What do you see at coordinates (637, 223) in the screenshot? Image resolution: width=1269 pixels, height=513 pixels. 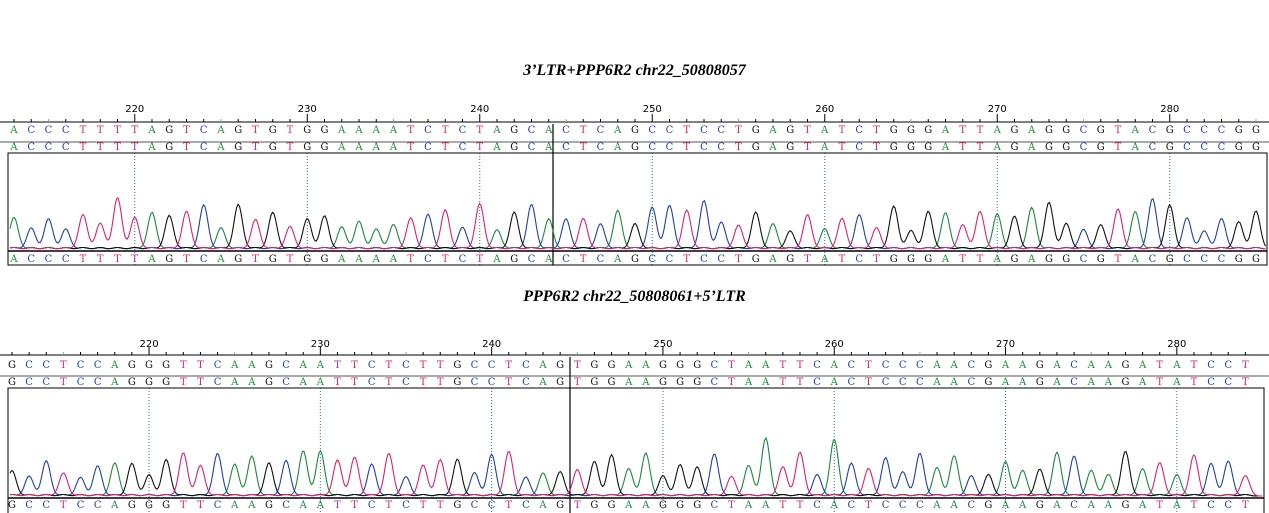 I see `trace-T` at bounding box center [637, 223].